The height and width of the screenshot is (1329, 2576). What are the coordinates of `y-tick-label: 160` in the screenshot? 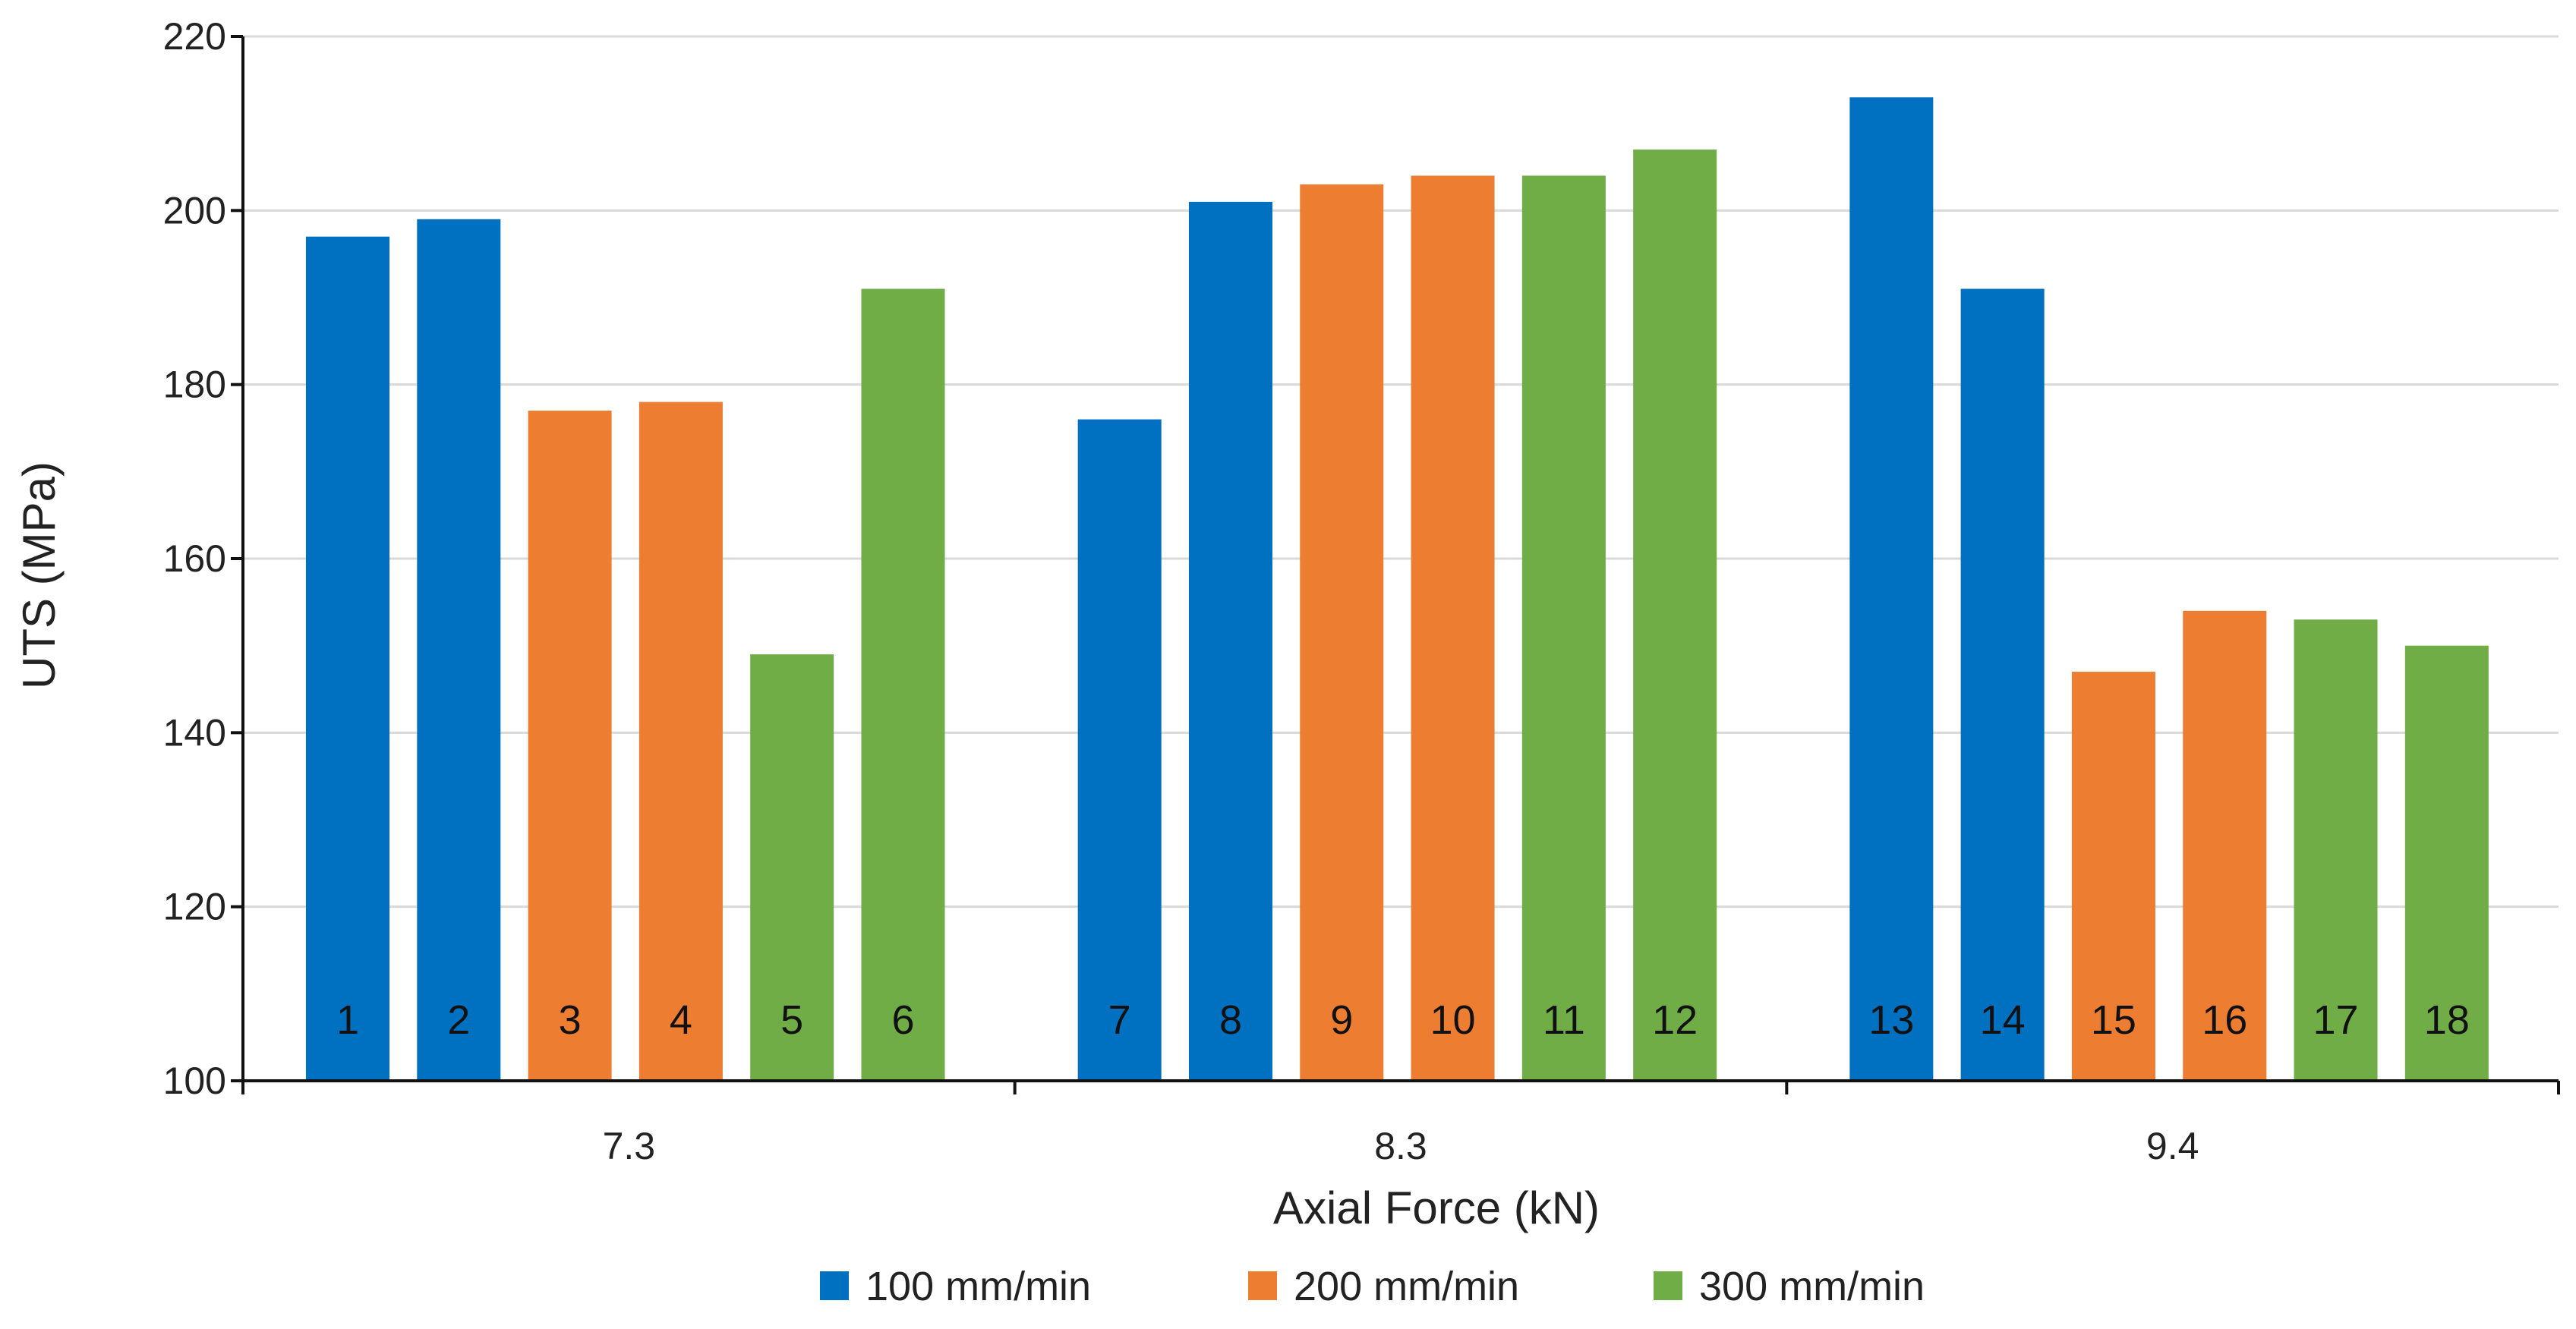 It's located at (194, 558).